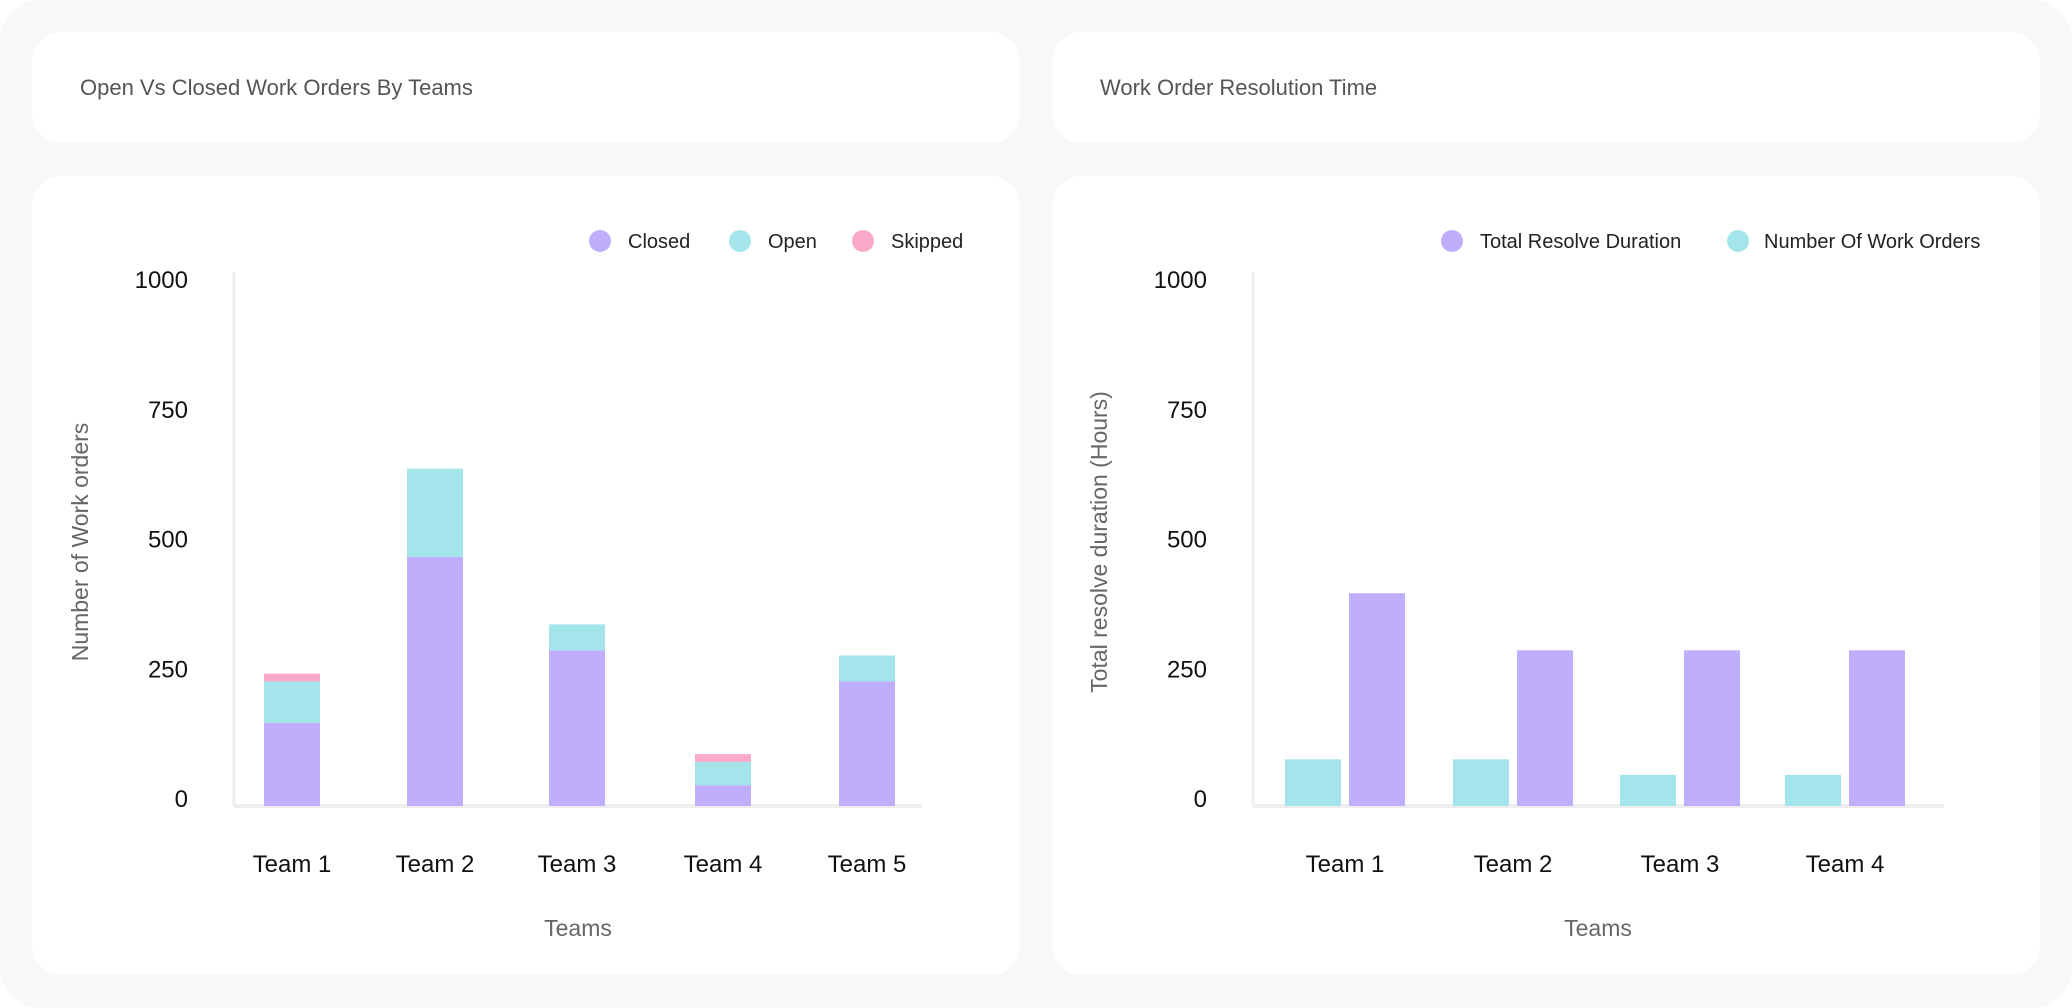 Image resolution: width=2072 pixels, height=1008 pixels. I want to click on legend-left: Closed Open Skipped, so click(776, 241).